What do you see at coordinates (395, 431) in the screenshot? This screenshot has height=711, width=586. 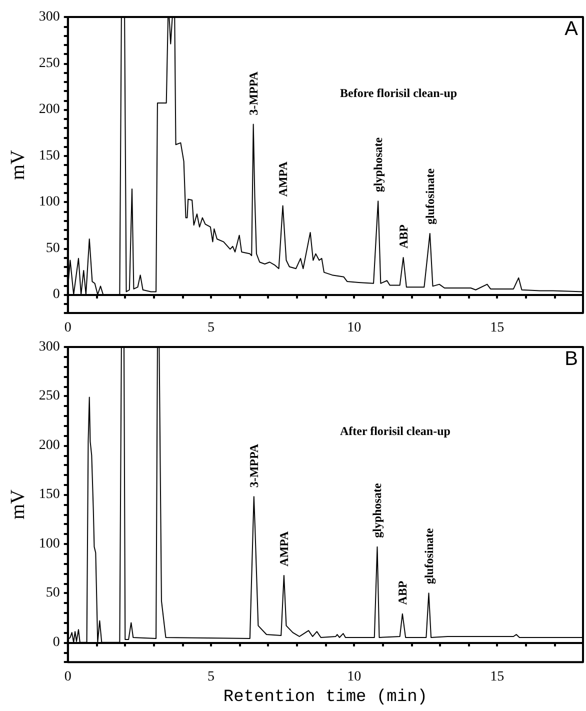 I see `text: After florisil clean-up` at bounding box center [395, 431].